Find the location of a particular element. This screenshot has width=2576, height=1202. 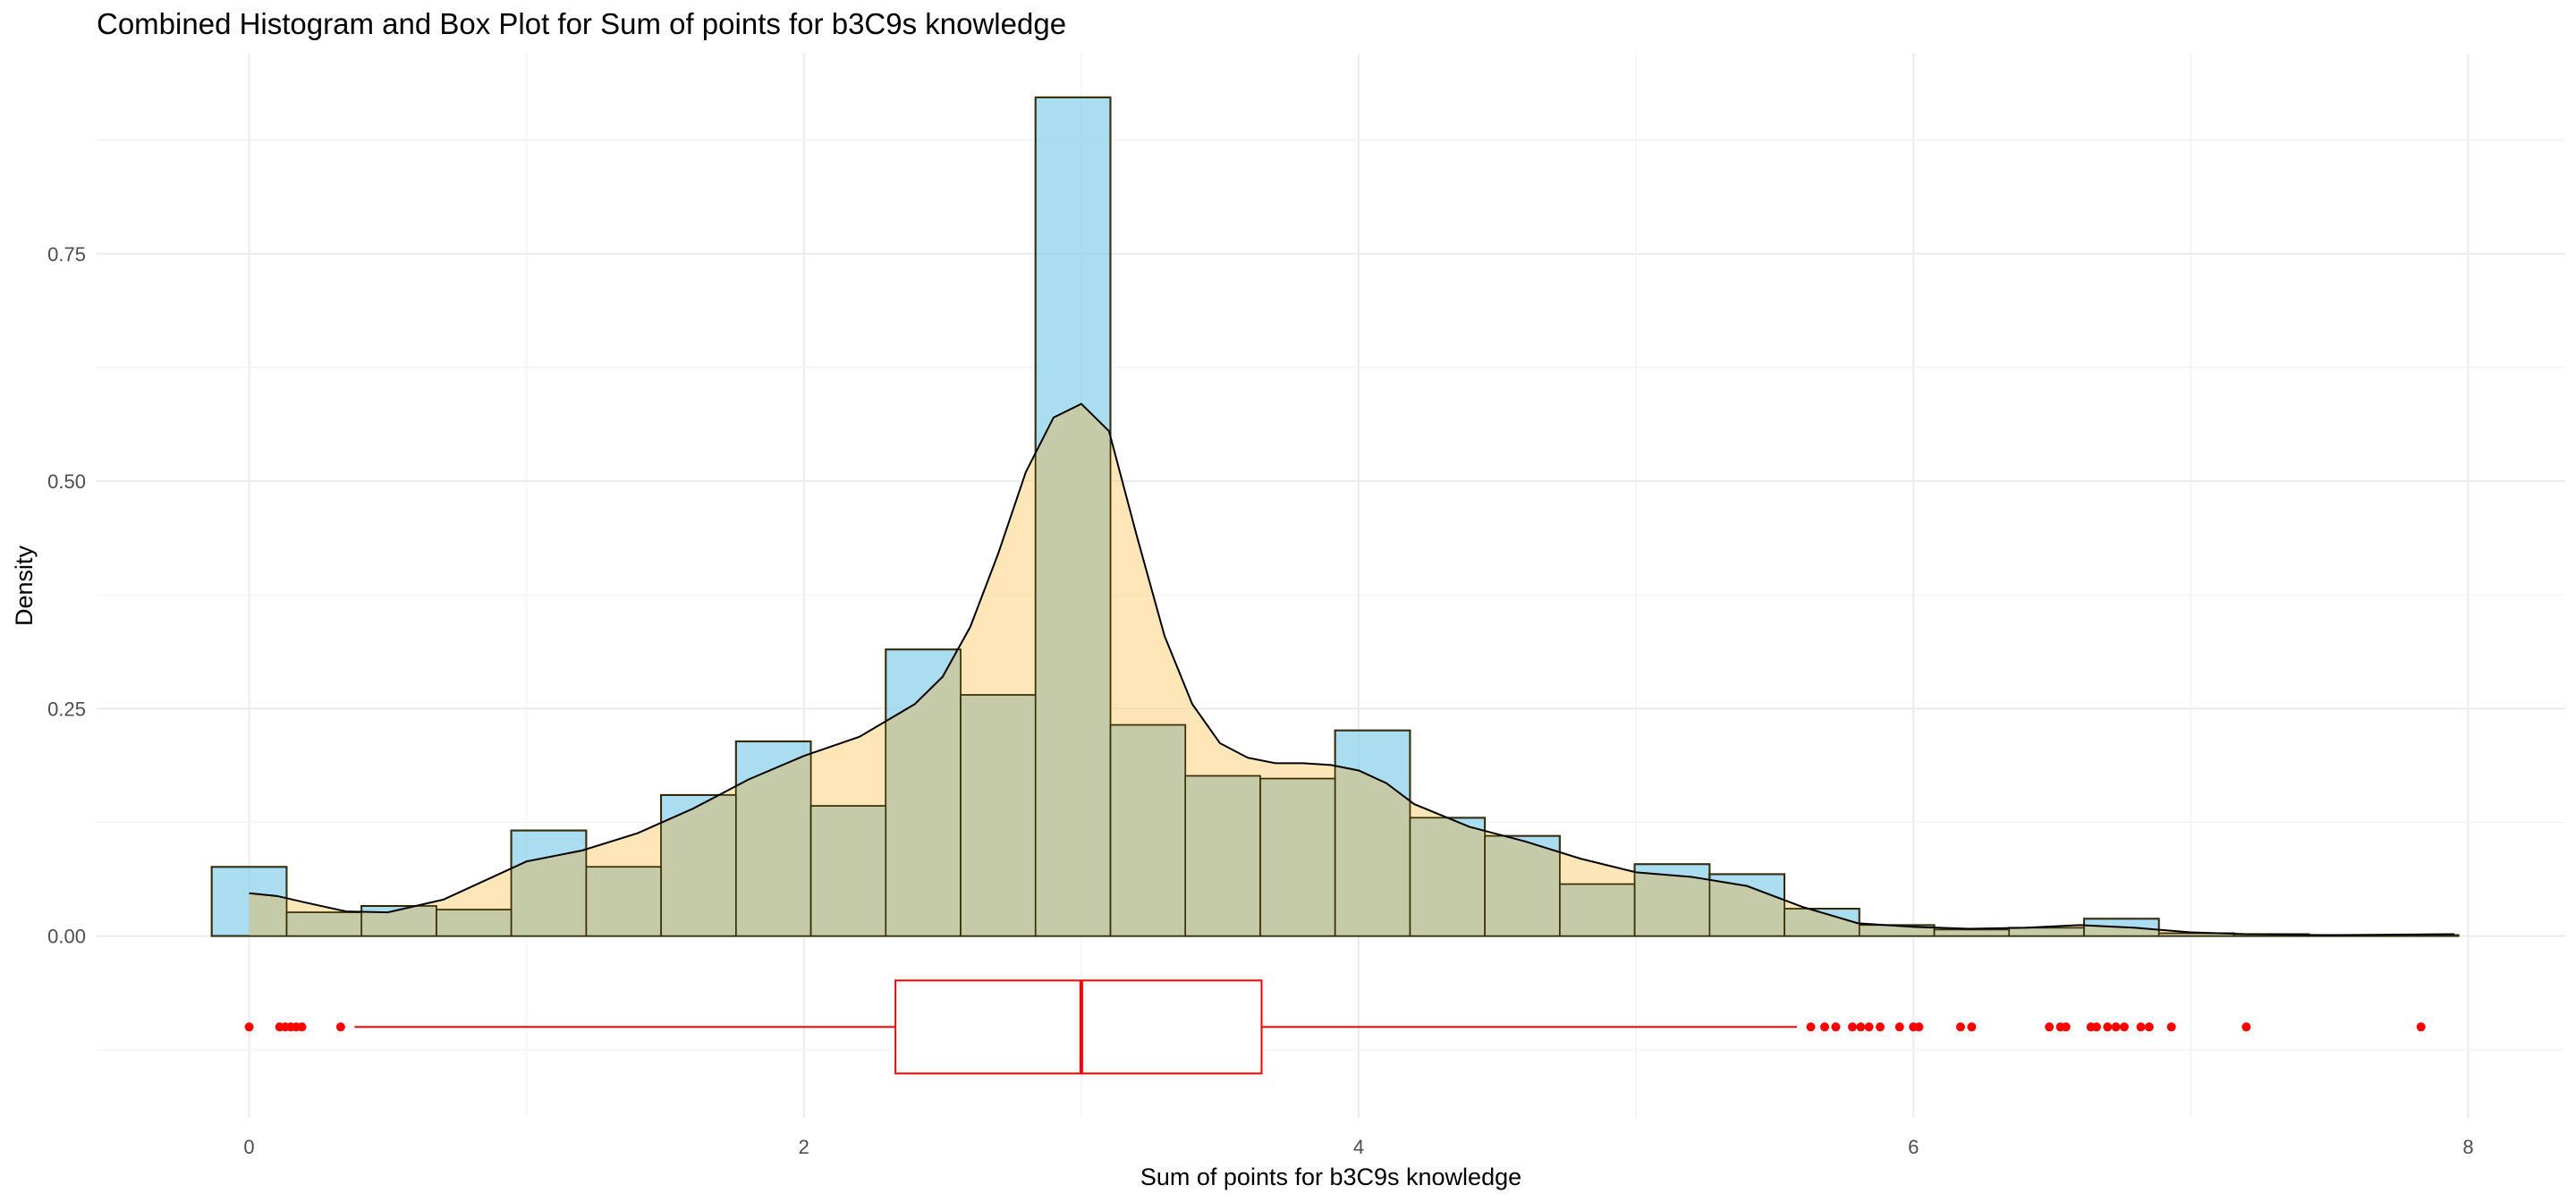

box is located at coordinates (1078, 1027).